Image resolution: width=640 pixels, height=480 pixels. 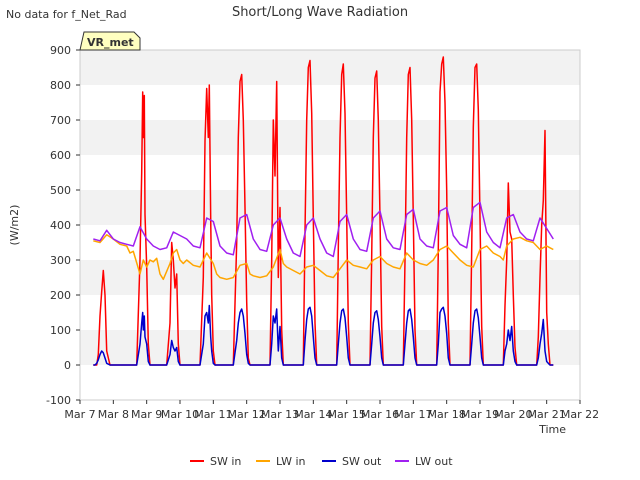 I want to click on series-line-lw-in, so click(x=323, y=257).